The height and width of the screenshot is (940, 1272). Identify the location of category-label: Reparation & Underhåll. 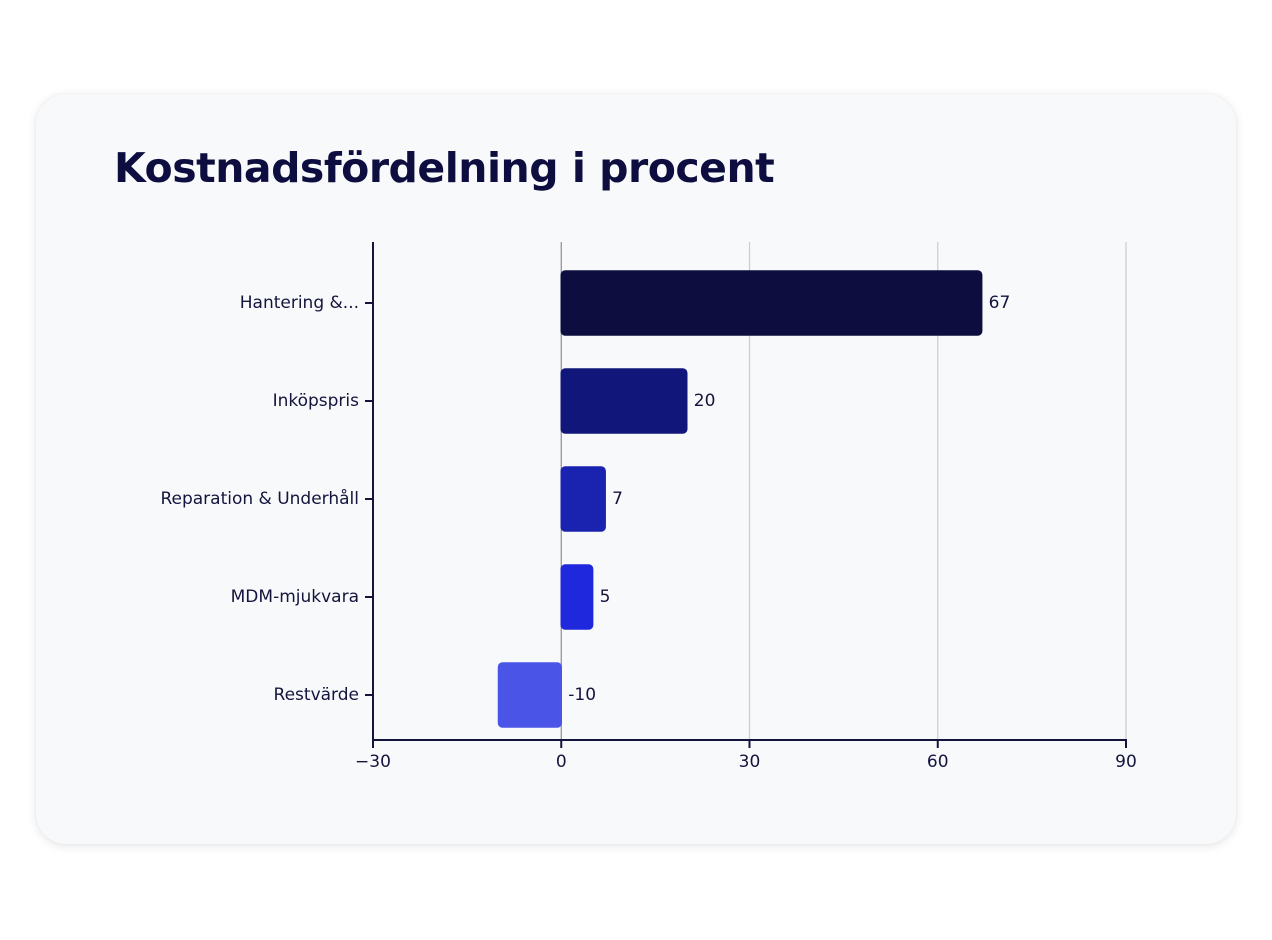
(259, 498).